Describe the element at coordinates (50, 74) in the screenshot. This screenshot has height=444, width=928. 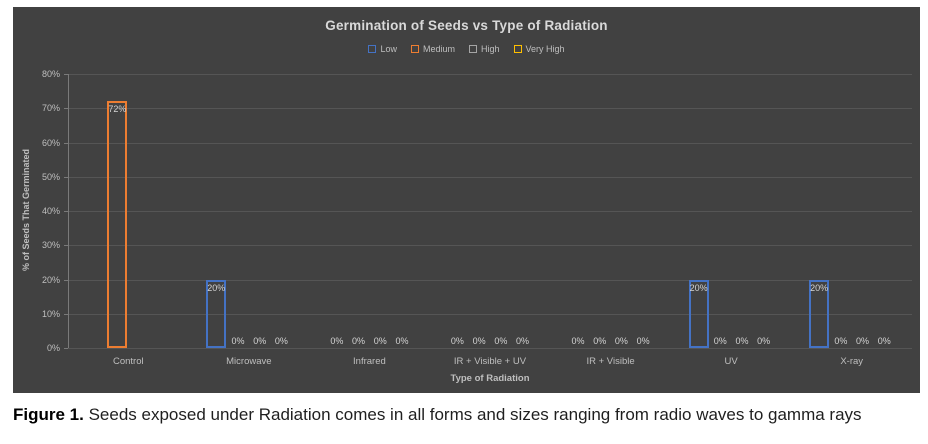
I see `y-tick-label: 80%` at that location.